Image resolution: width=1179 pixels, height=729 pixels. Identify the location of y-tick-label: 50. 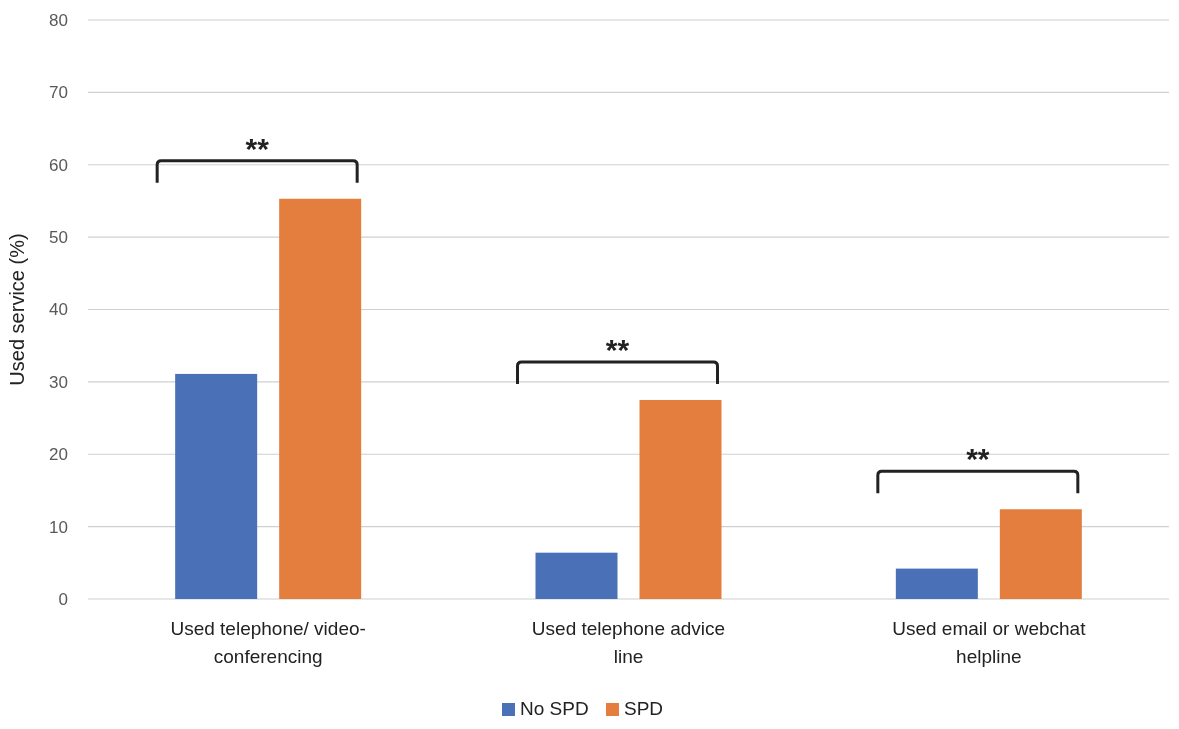
(58, 238).